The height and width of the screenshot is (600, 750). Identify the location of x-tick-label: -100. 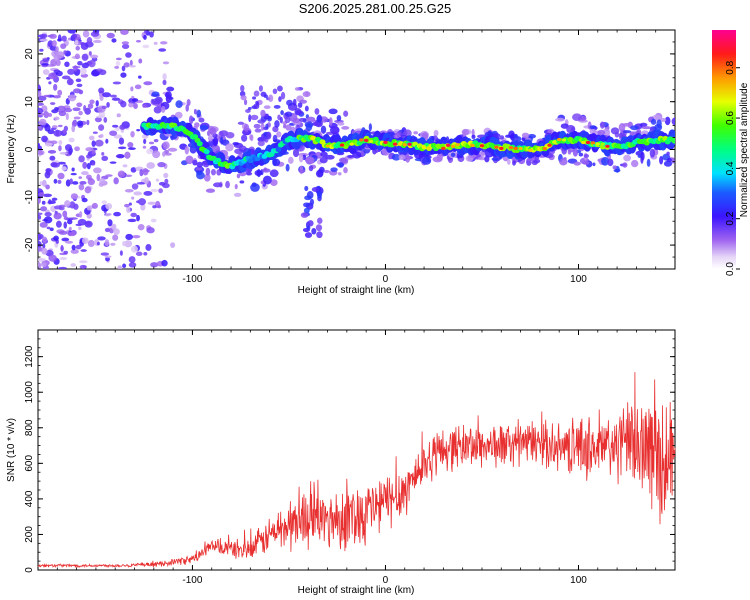
(192, 580).